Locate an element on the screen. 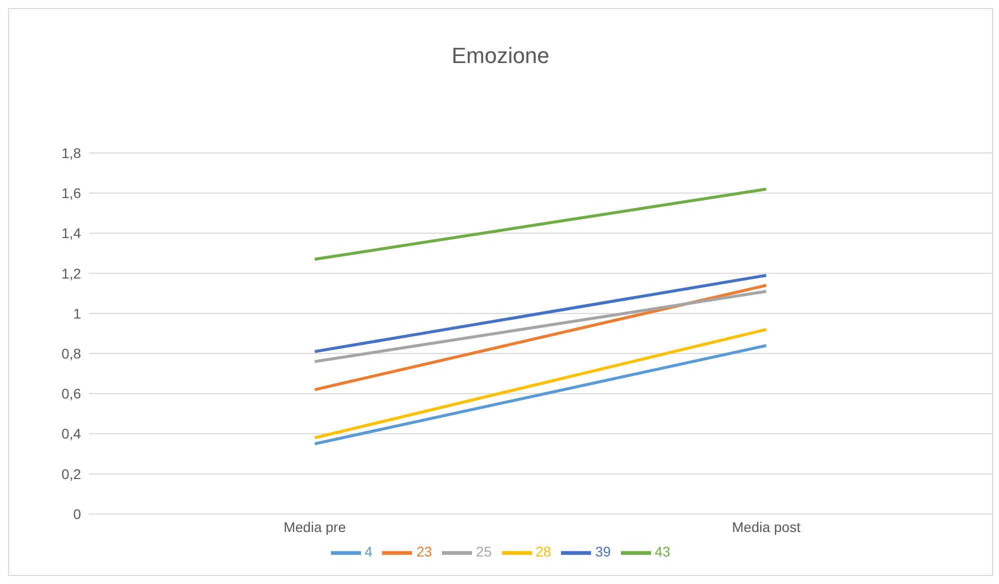 This screenshot has height=584, width=999. legend-label: 28 is located at coordinates (544, 552).